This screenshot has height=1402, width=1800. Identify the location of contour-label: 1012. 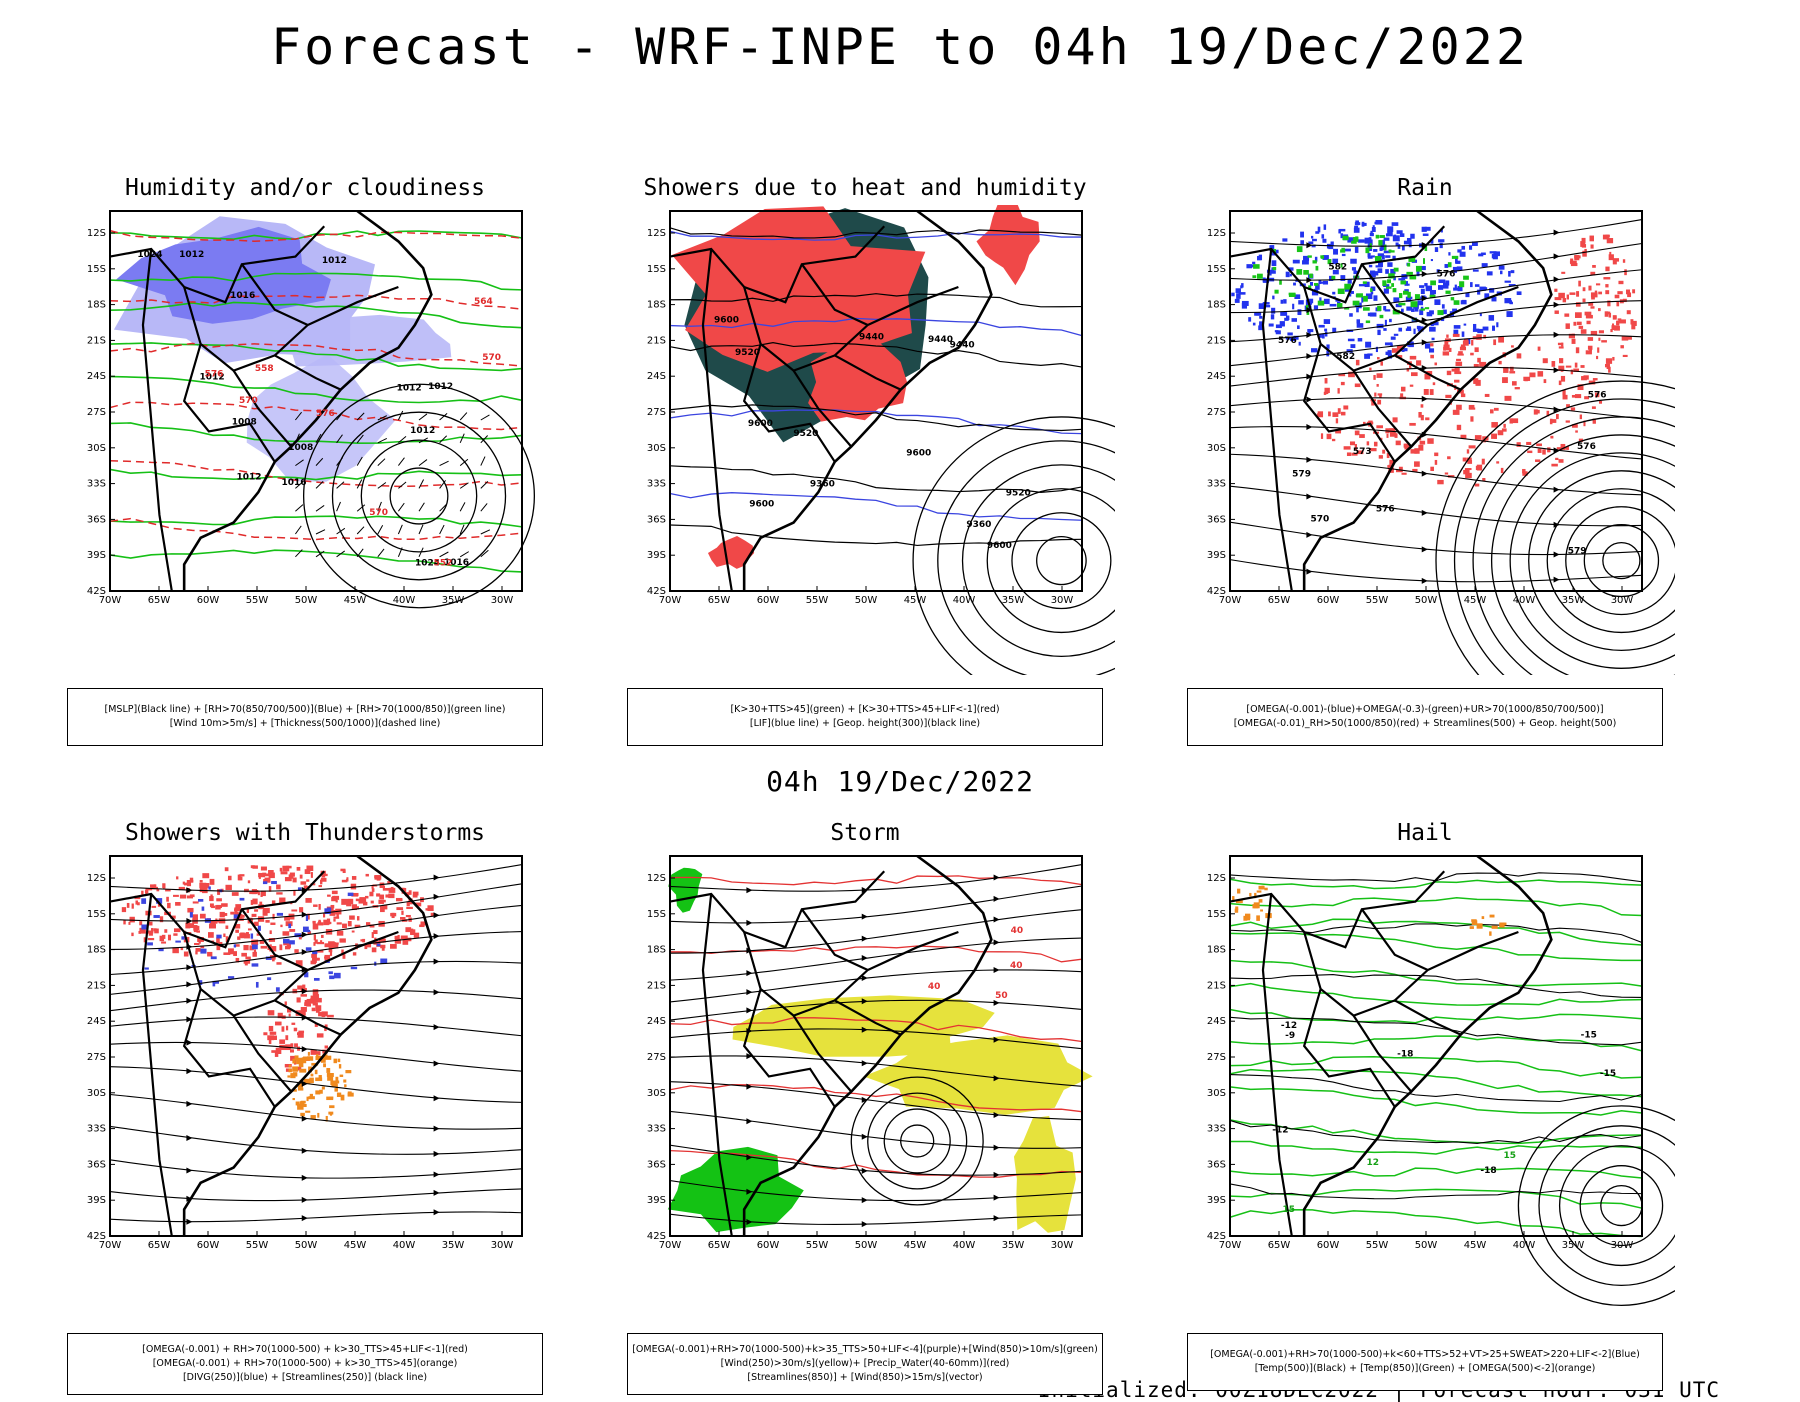
(422, 431).